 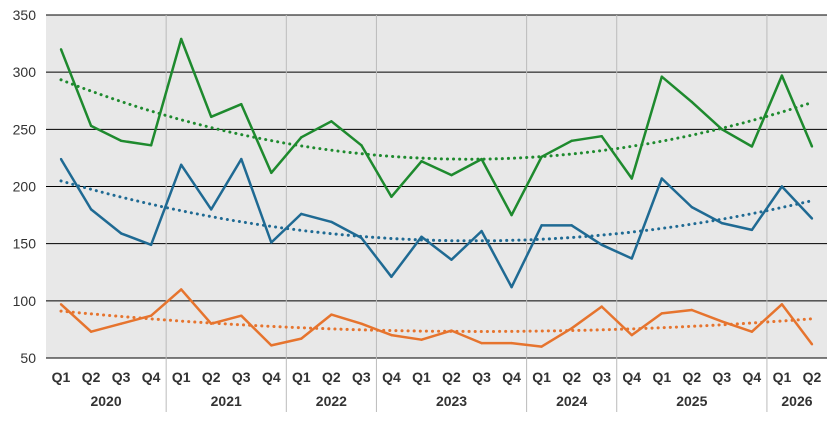 I want to click on y-tick-label: 350, so click(x=25, y=15).